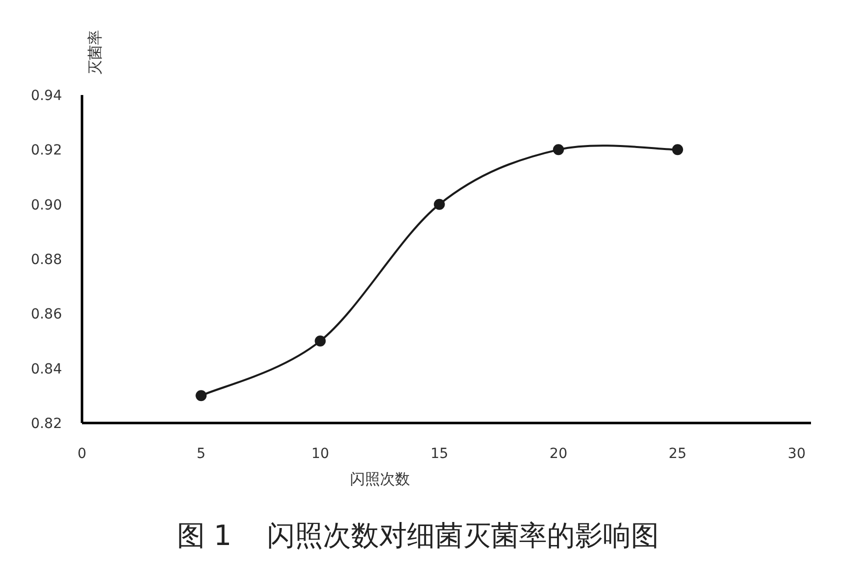  I want to click on y-tick-label: 0.82, so click(46, 424).